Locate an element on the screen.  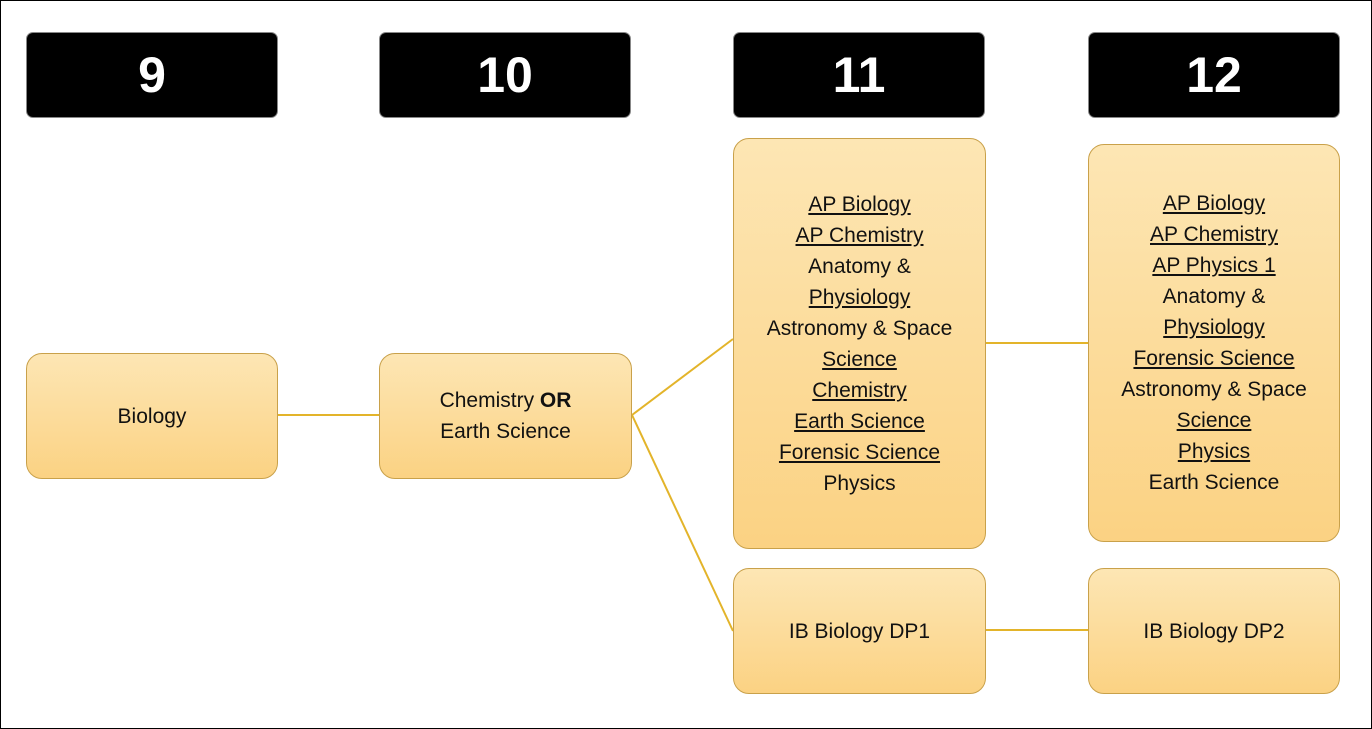
course-line: Chemistry OR is located at coordinates (506, 400).